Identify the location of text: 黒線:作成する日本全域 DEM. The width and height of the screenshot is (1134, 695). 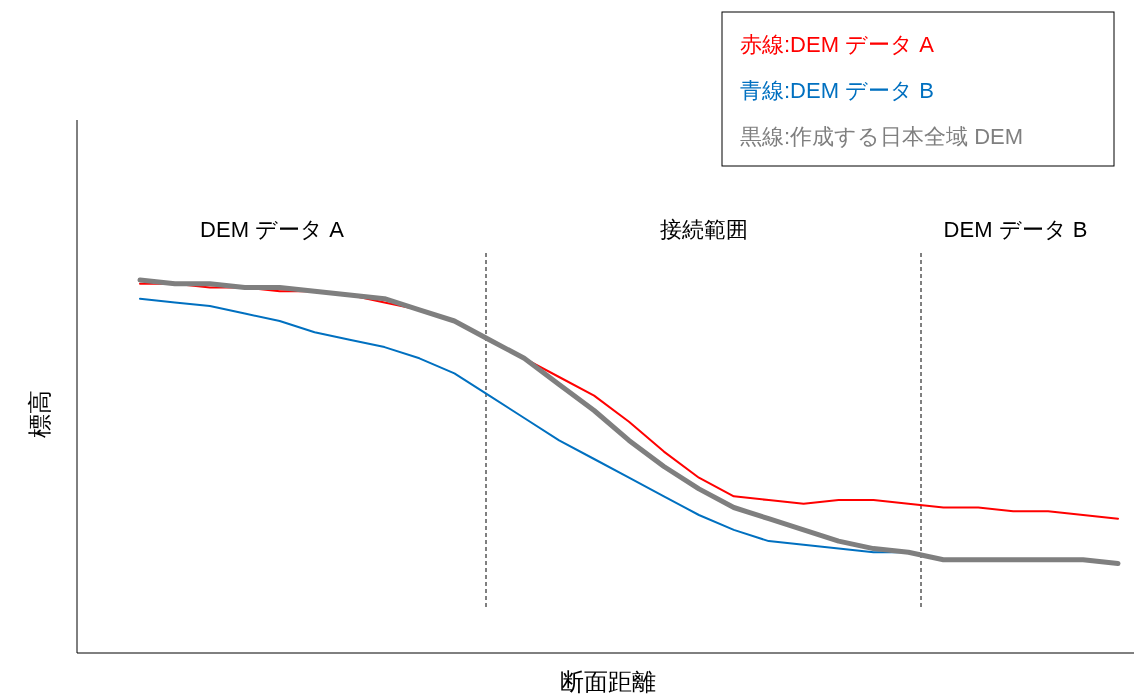
(882, 136).